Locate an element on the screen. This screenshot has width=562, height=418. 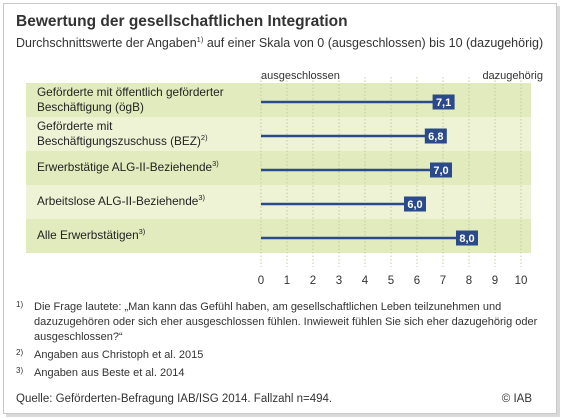
x-tick-label: 6 is located at coordinates (417, 281).